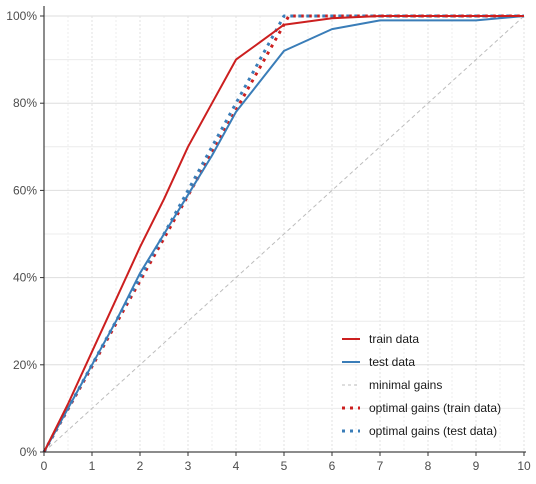  I want to click on y-tick-label: 80%, so click(25, 103).